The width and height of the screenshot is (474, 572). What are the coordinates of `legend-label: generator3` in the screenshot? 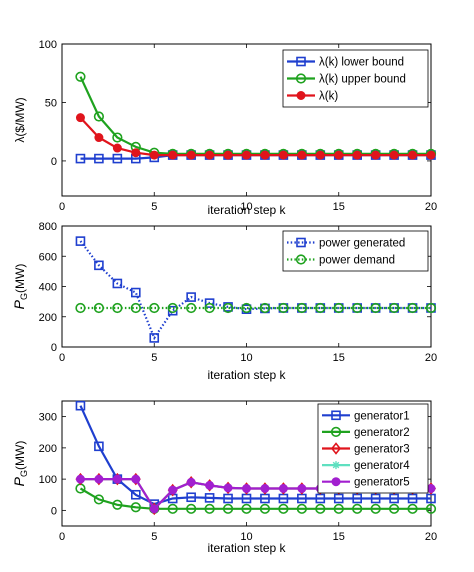 It's located at (382, 450).